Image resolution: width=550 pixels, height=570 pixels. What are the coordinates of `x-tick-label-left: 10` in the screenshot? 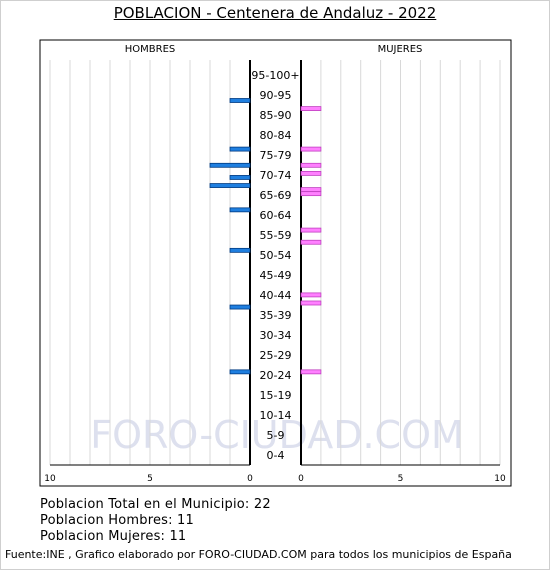 It's located at (50, 479).